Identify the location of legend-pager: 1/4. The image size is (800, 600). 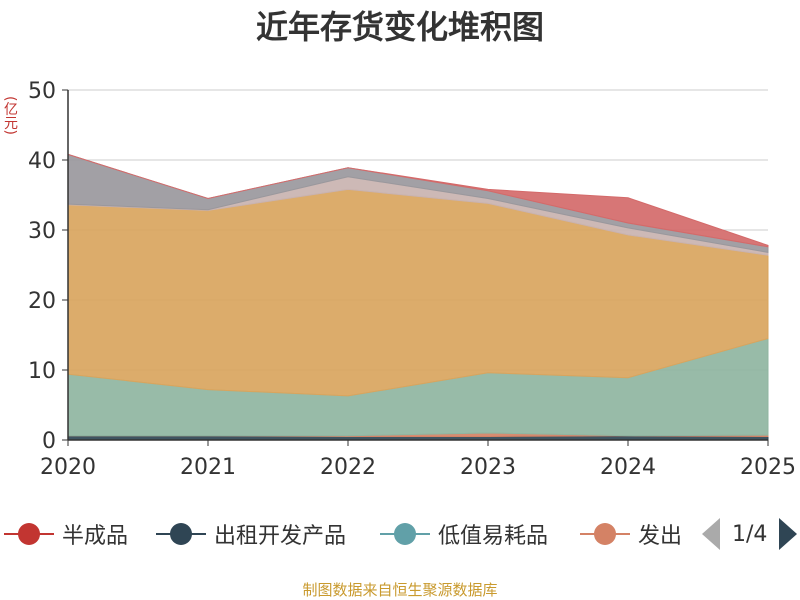
(750, 534).